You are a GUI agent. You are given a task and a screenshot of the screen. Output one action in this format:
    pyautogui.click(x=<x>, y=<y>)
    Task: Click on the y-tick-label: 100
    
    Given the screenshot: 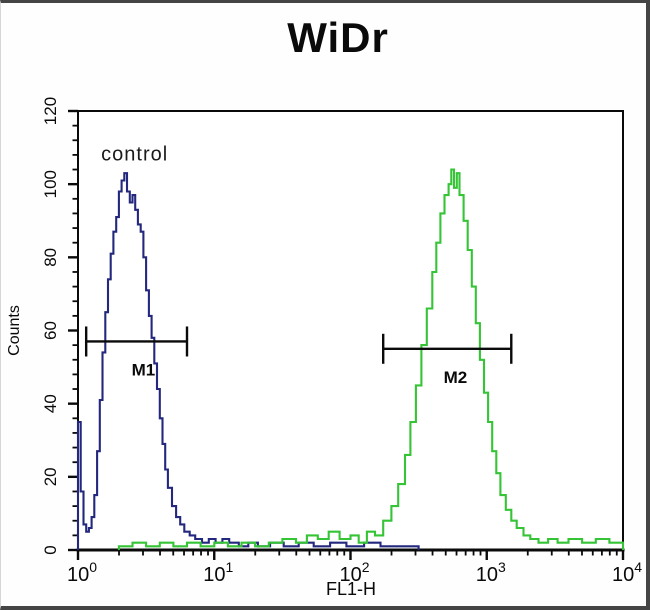 What is the action you would take?
    pyautogui.click(x=50, y=184)
    